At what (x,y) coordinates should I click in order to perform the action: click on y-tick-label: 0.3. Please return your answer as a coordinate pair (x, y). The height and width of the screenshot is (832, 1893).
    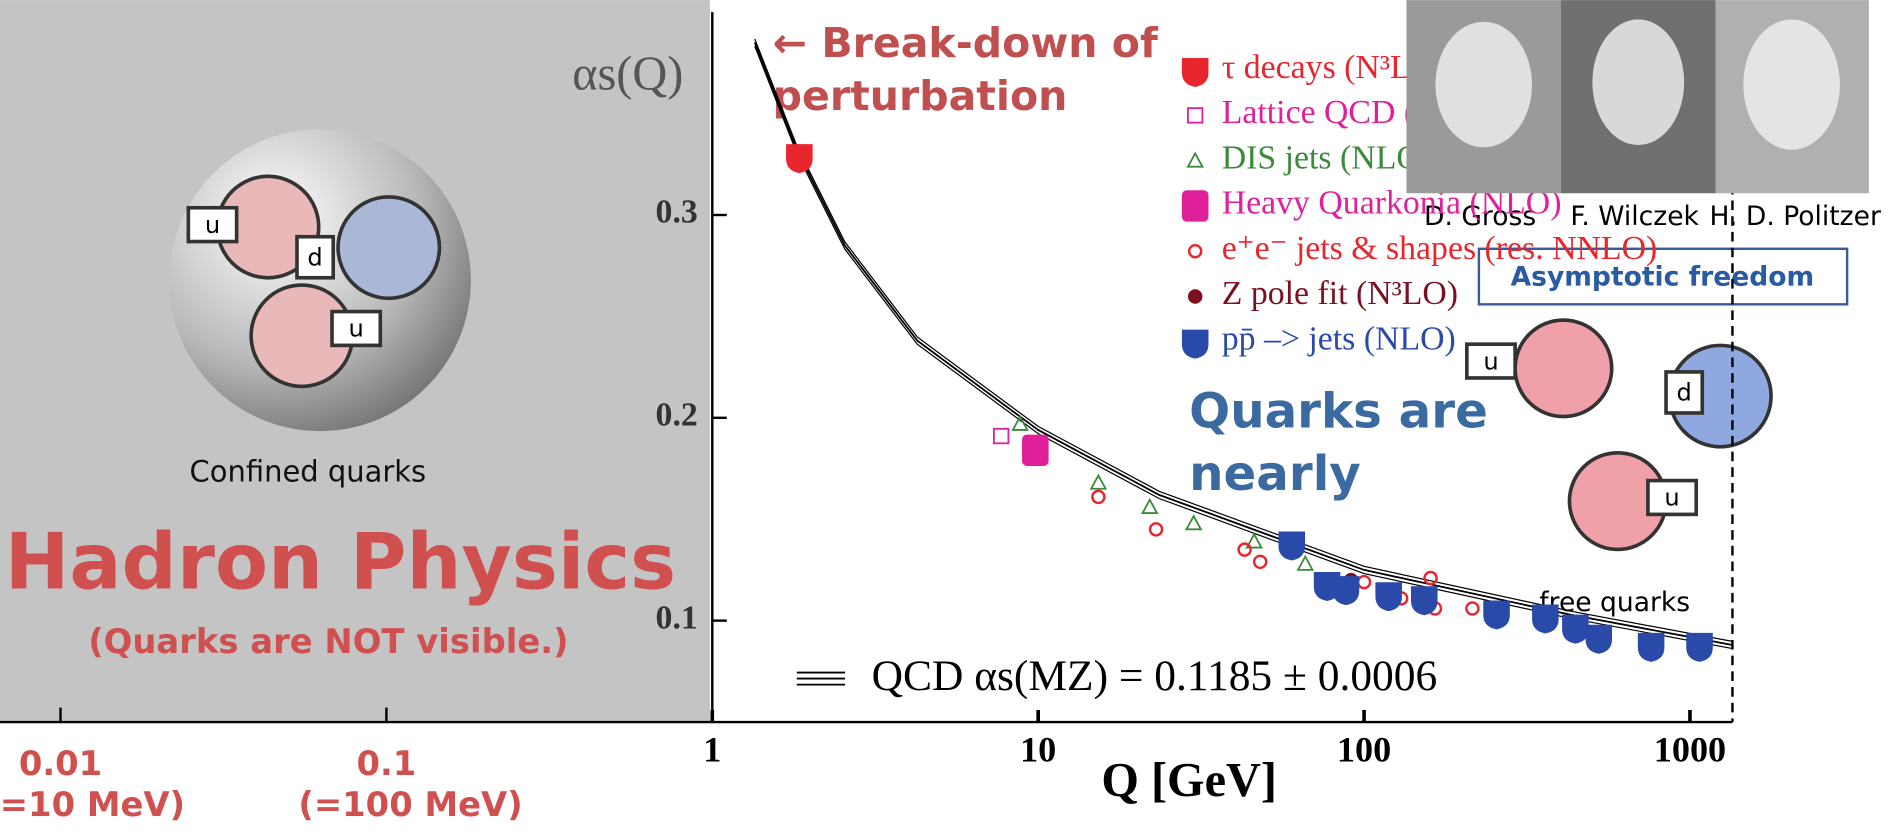
    Looking at the image, I should click on (677, 212).